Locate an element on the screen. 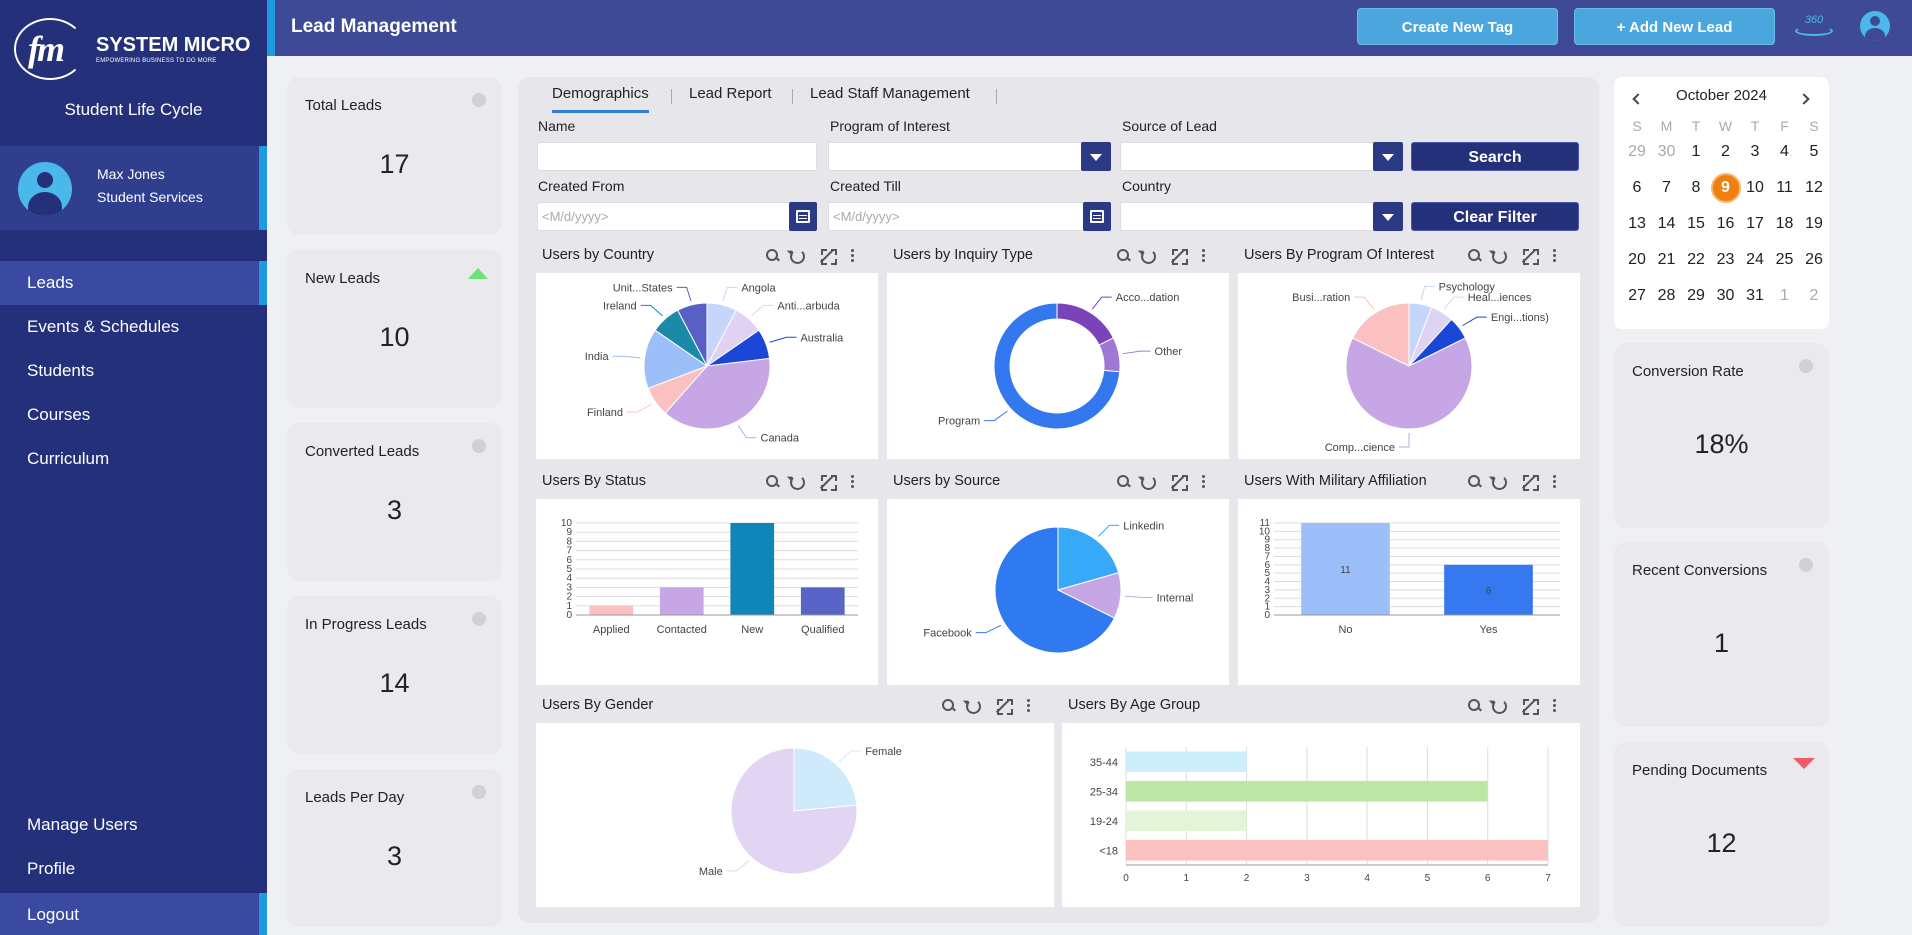 The width and height of the screenshot is (1912, 935). calendar-day: 8 is located at coordinates (1696, 187).